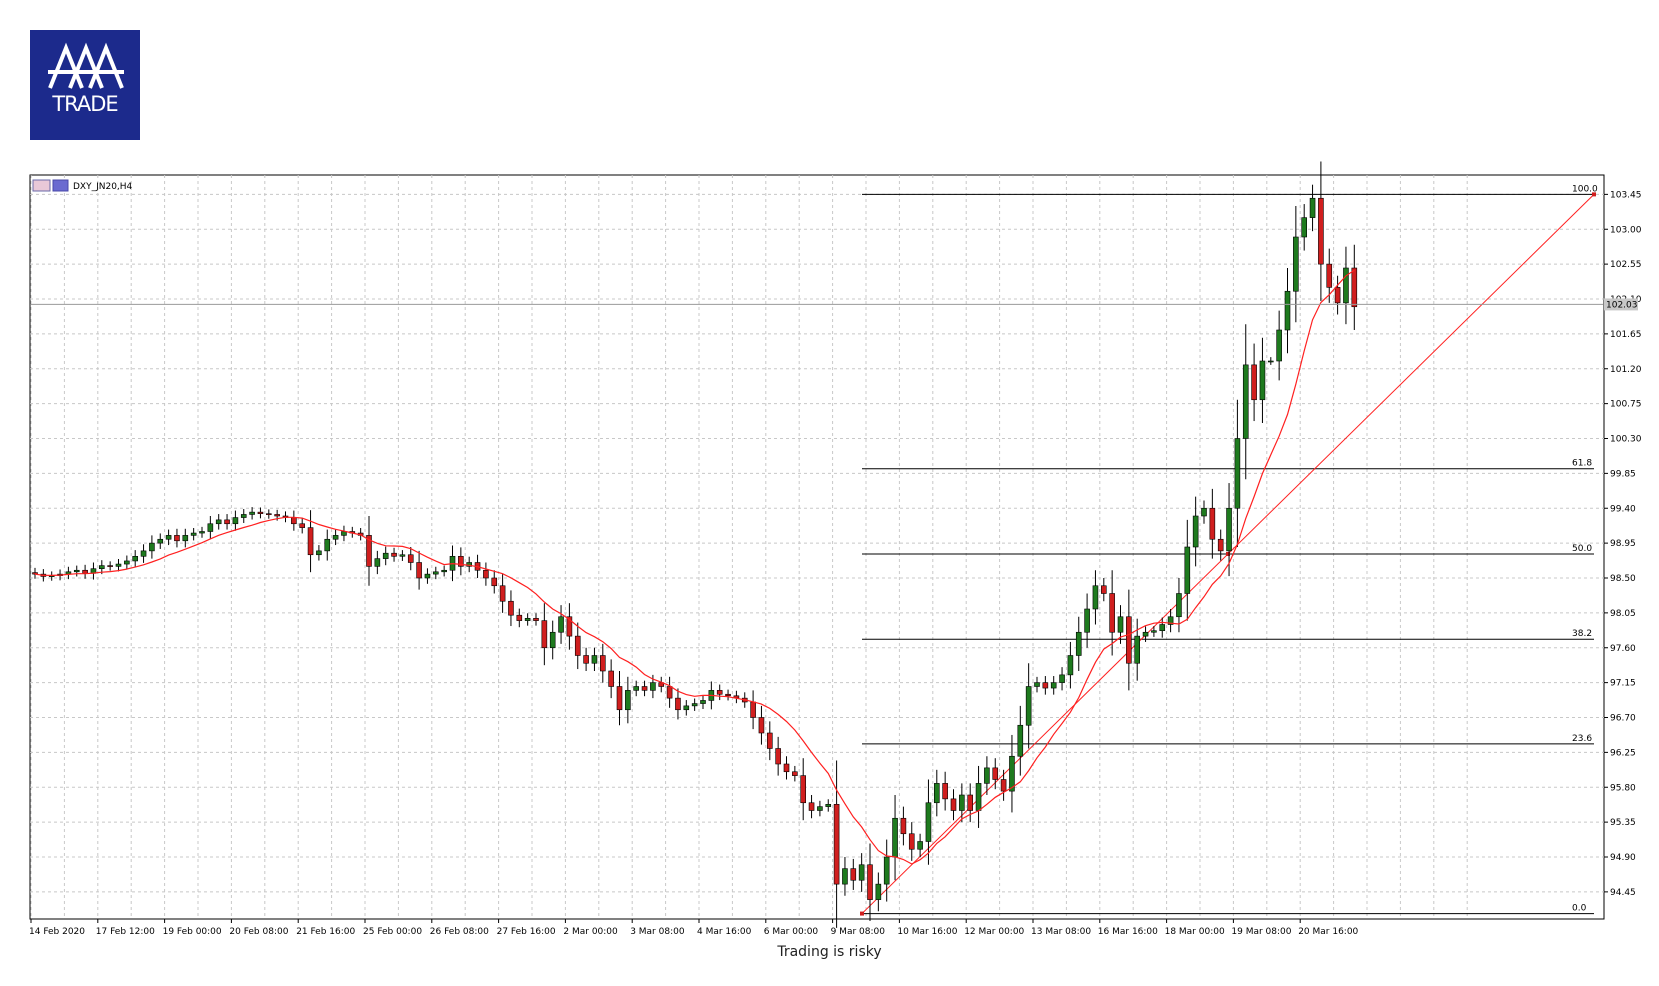  I want to click on time-tick-label: 19 Feb 00:00, so click(192, 932).